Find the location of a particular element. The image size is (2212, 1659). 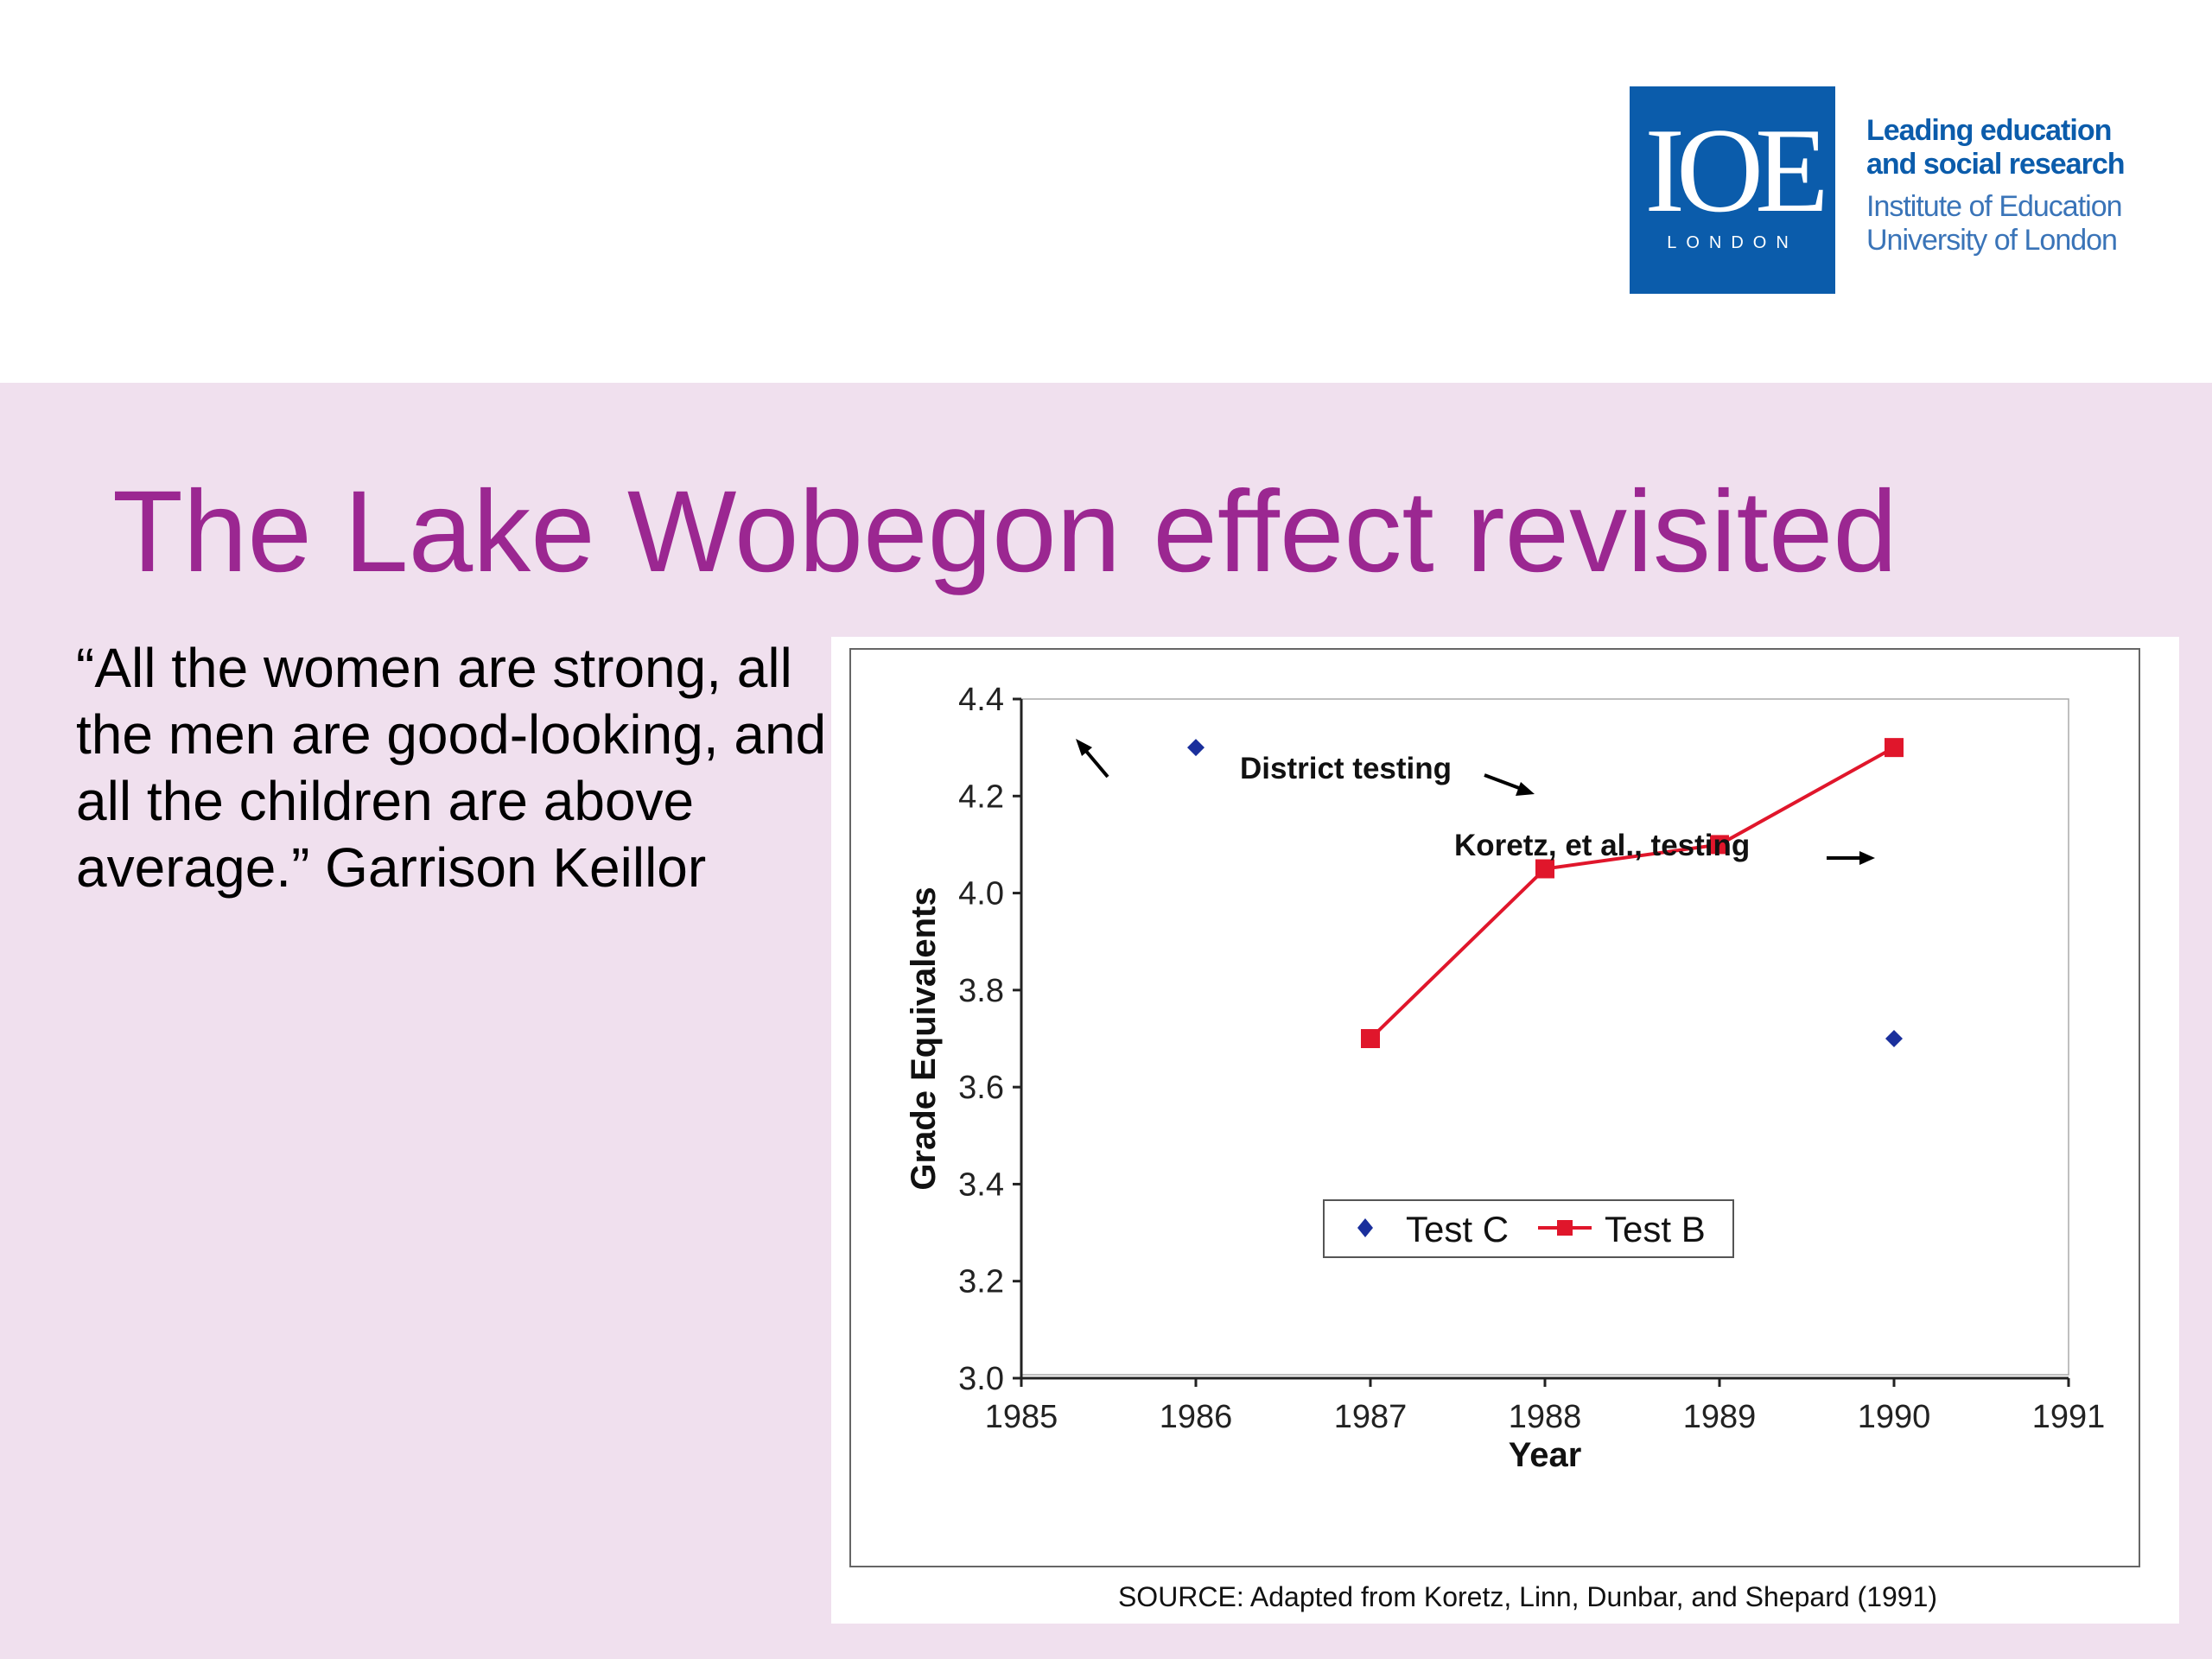

y-tick-label-3: 3.8 is located at coordinates (981, 991).